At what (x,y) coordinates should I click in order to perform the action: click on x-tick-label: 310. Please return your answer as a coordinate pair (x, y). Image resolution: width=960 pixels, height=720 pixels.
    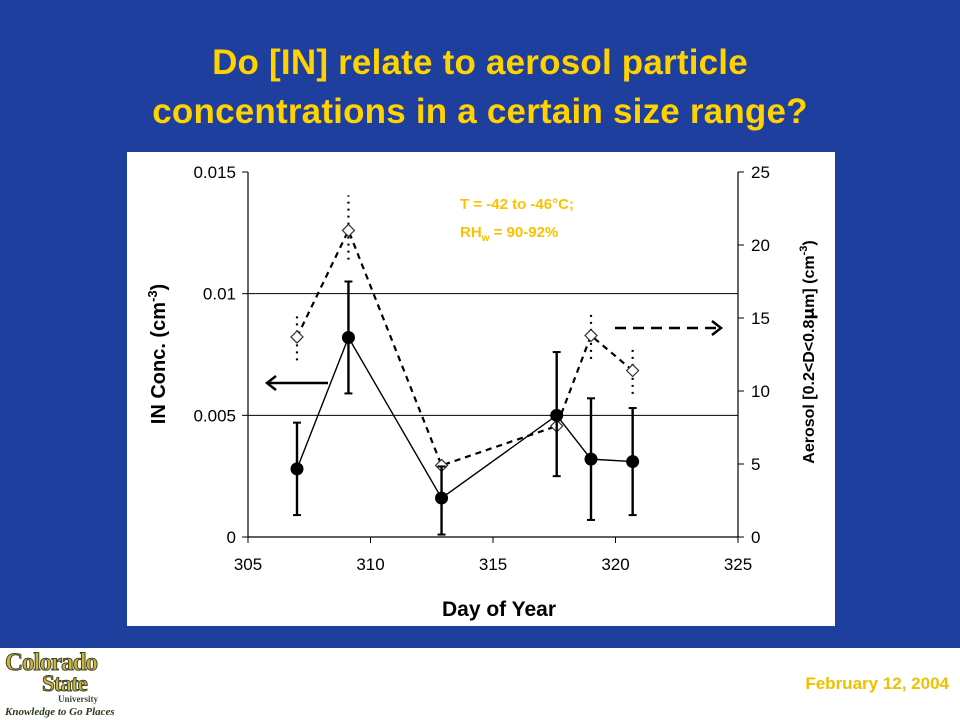
    Looking at the image, I should click on (370, 564).